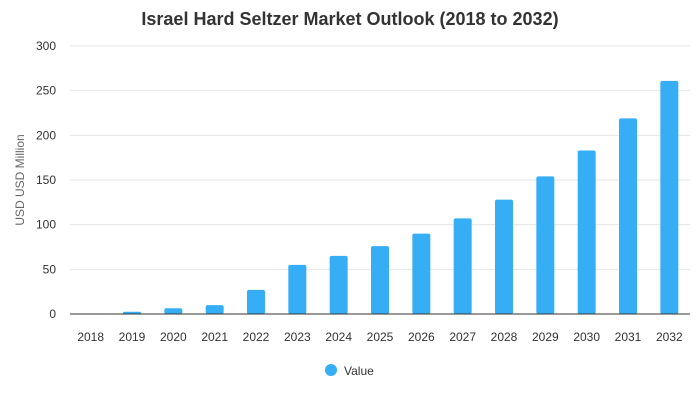  I want to click on legend-swatch, so click(331, 370).